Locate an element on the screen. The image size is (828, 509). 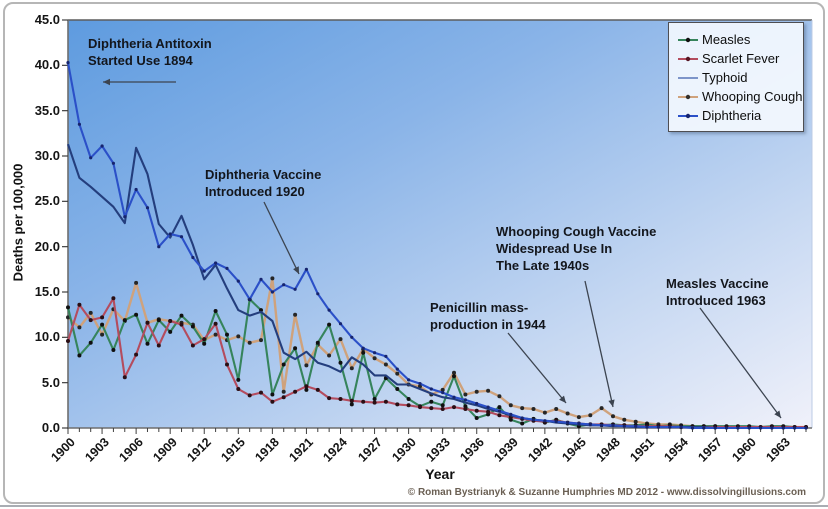
y-tick-label: 20.0 is located at coordinates (47, 246).